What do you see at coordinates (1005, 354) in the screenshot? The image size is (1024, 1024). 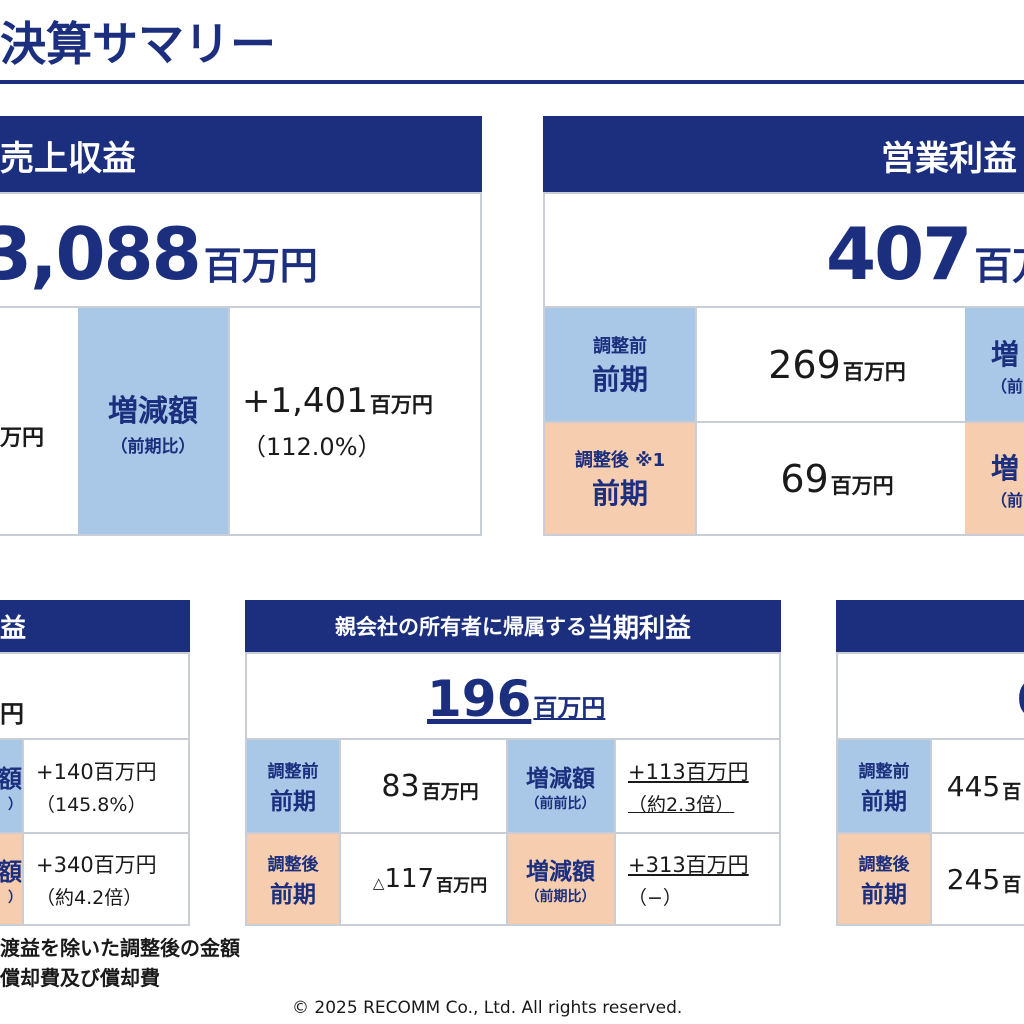 I see `op-row1-change-label: 増` at bounding box center [1005, 354].